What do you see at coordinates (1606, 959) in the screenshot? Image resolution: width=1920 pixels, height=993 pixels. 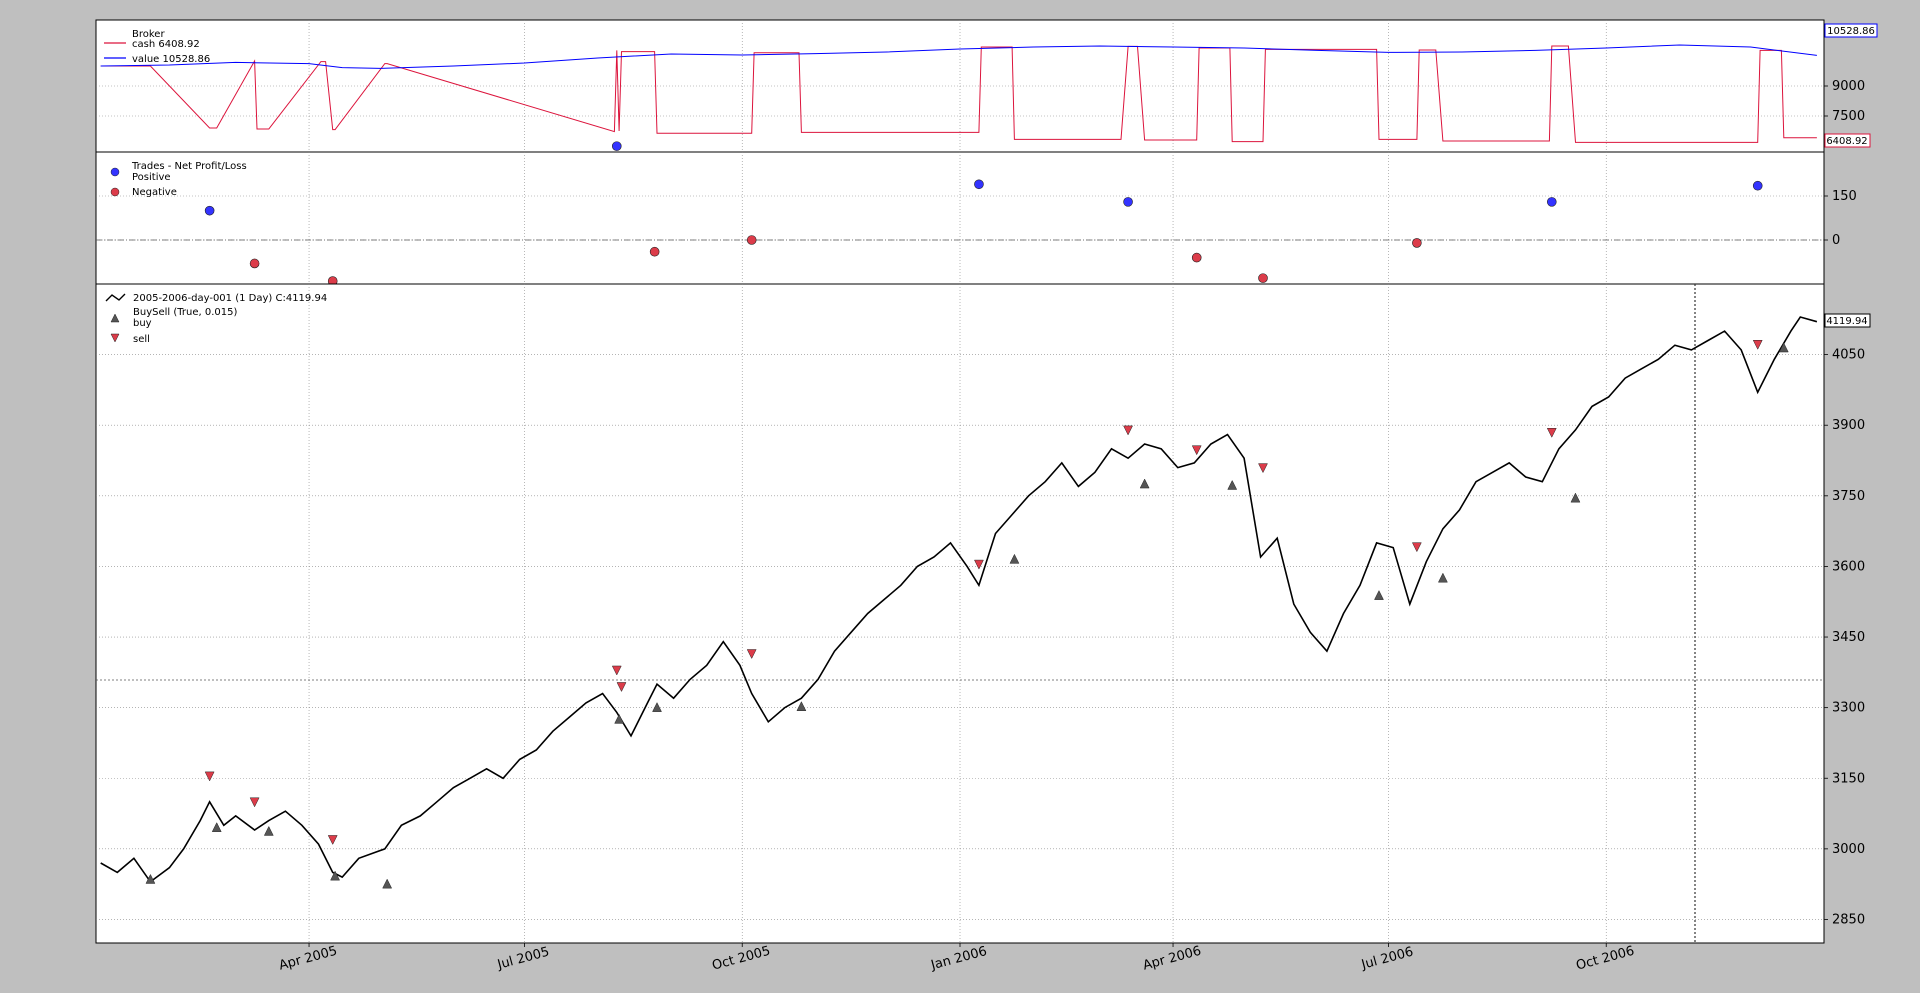 I see `xtick-label: Oct 2006` at bounding box center [1606, 959].